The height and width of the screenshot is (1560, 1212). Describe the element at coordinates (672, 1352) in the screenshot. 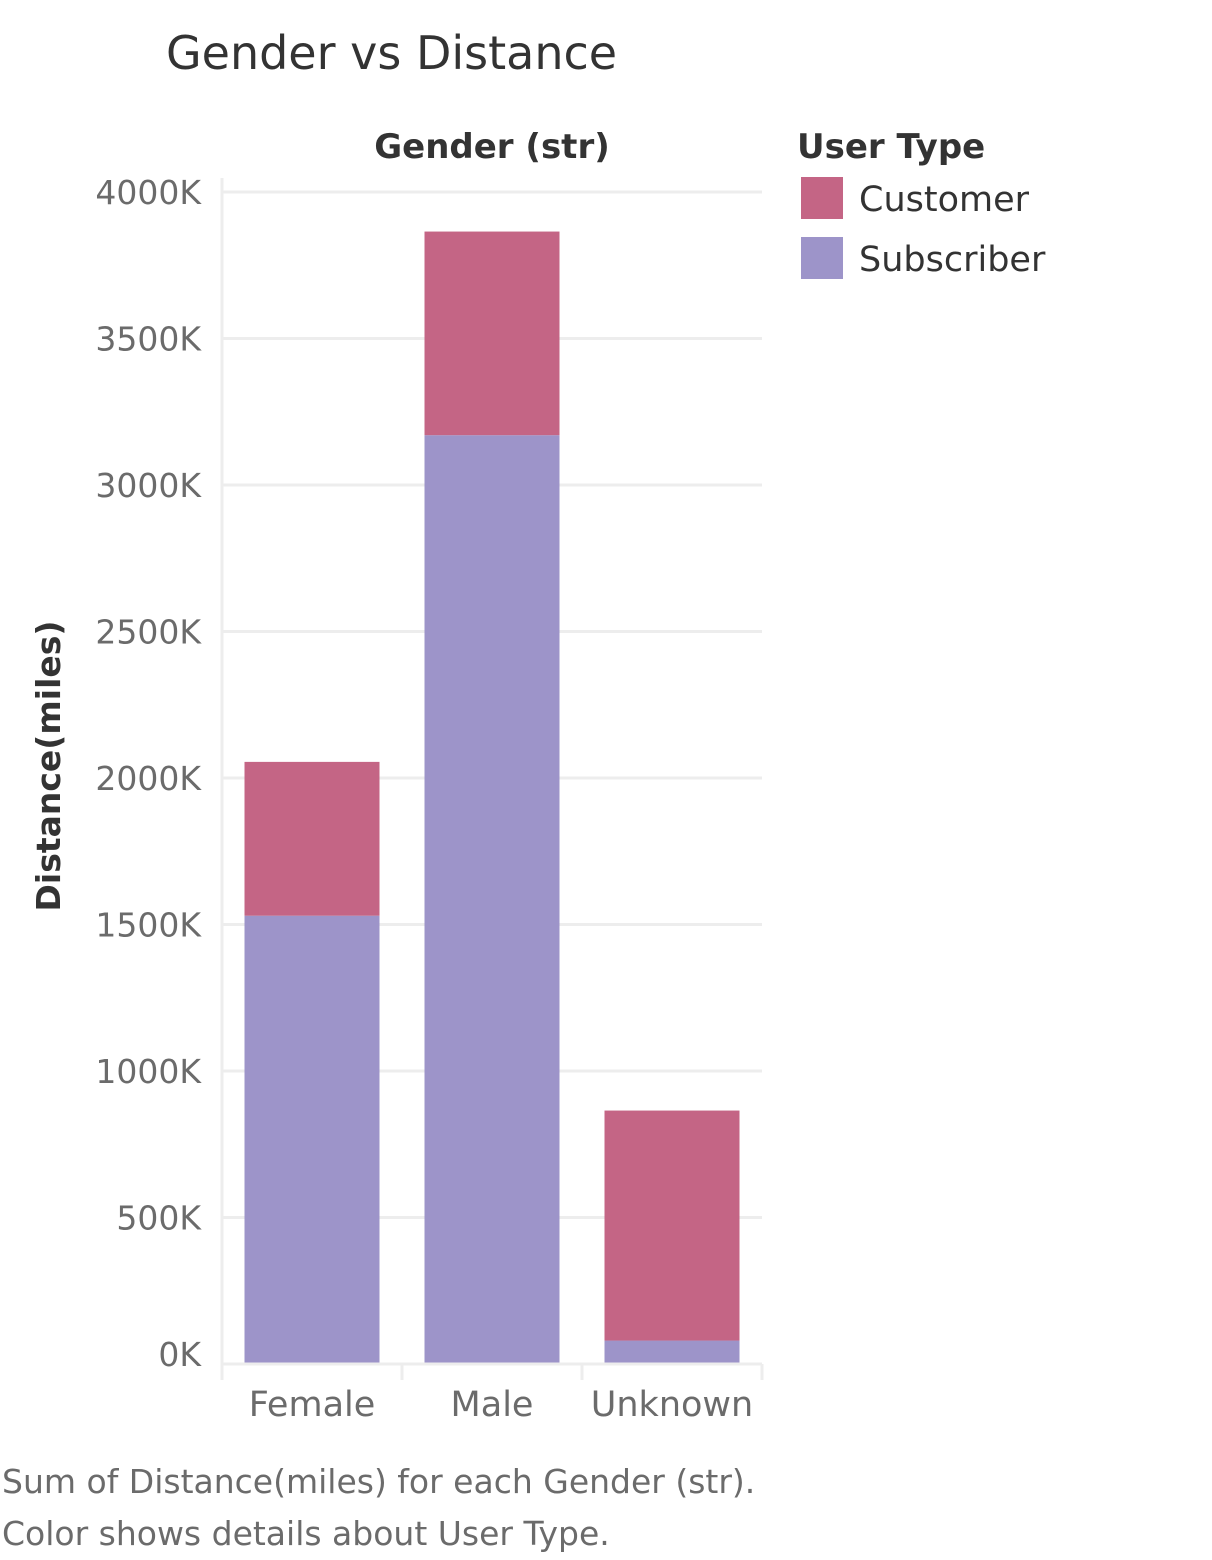

I see `bar-unknown-subscriber` at that location.